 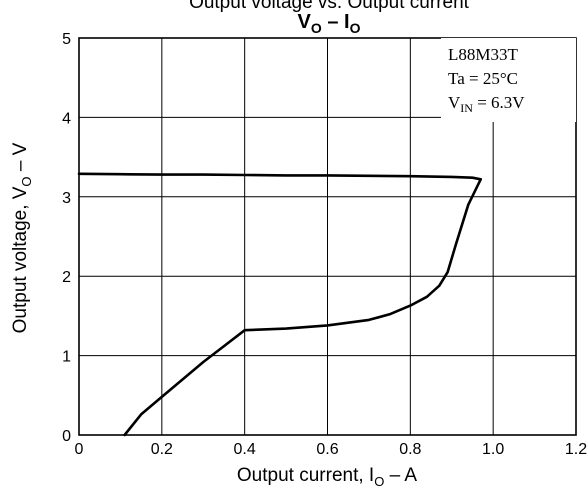 What do you see at coordinates (66, 436) in the screenshot?
I see `y-tick-label: 0` at bounding box center [66, 436].